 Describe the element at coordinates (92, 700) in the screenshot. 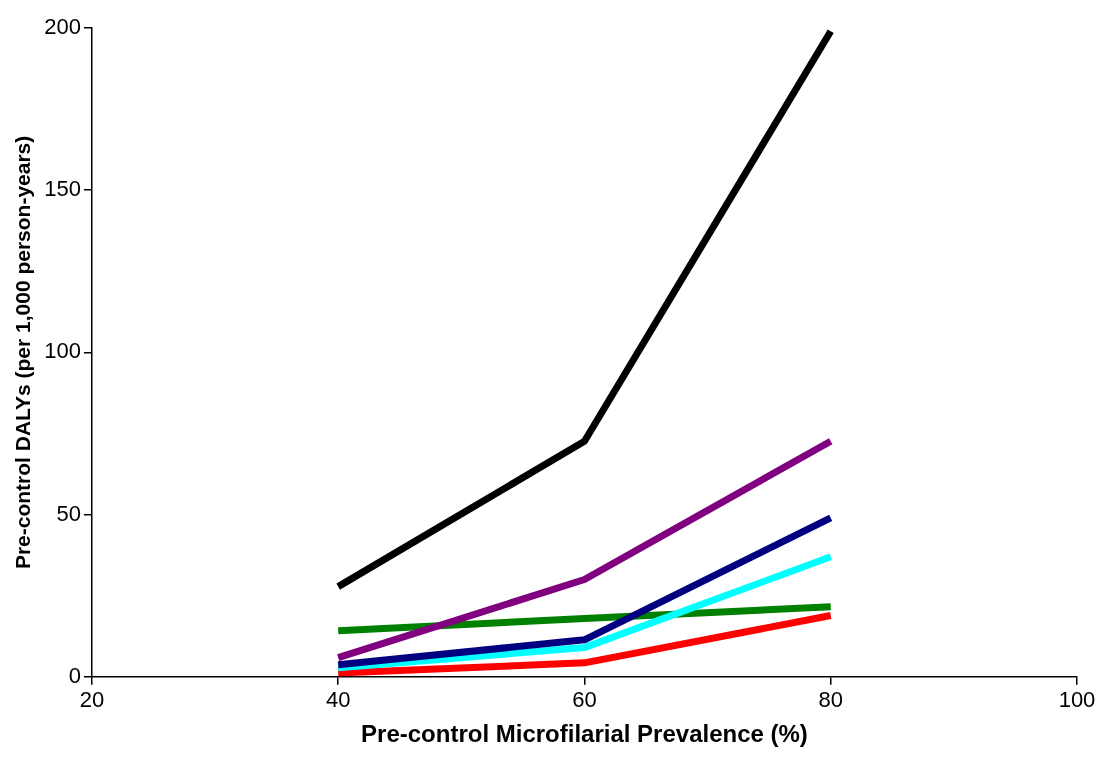

I see `x-tick-label: 20` at that location.